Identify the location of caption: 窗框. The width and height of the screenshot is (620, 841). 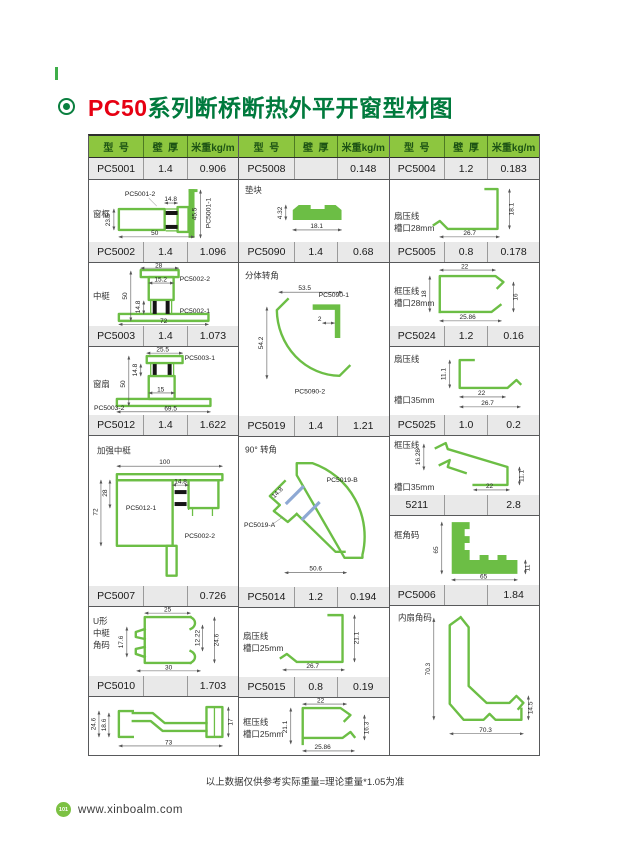
(101, 214).